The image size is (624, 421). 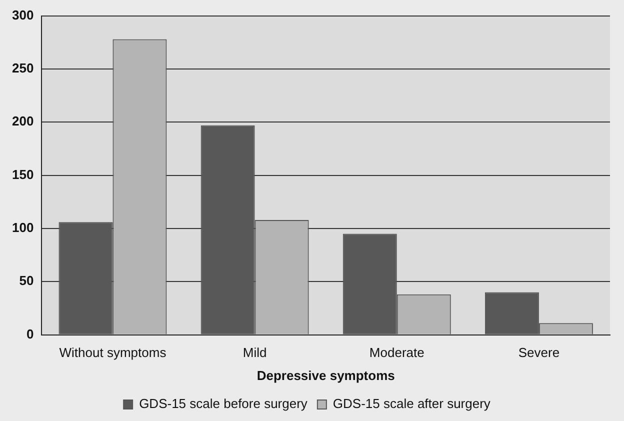 What do you see at coordinates (539, 352) in the screenshot?
I see `x-tick-label: Severe` at bounding box center [539, 352].